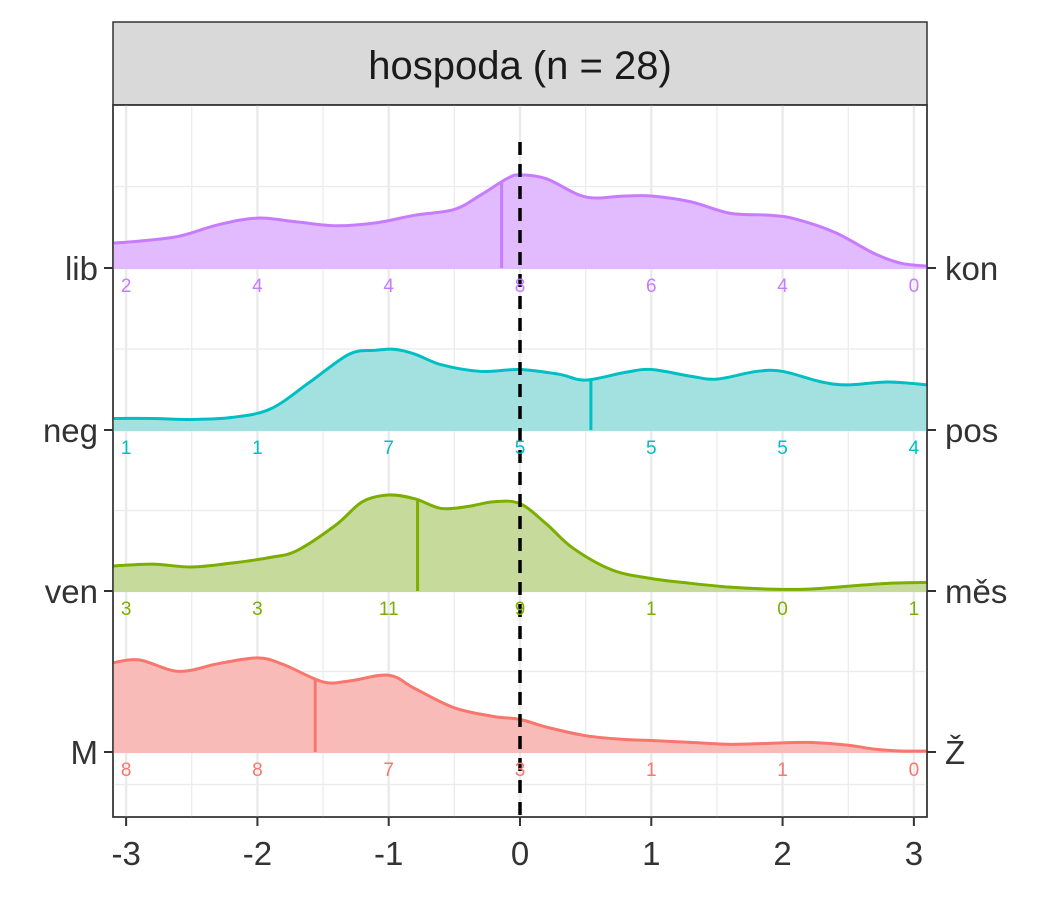 The image size is (1050, 900). What do you see at coordinates (971, 430) in the screenshot?
I see `y-label-right-pos: pos` at bounding box center [971, 430].